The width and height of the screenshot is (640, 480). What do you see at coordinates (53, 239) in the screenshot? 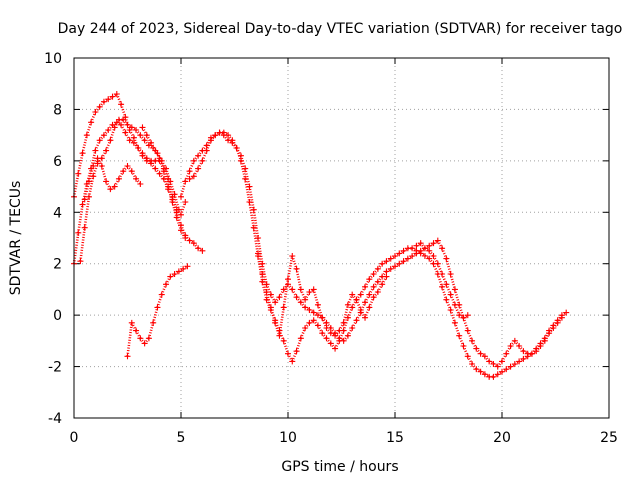
I see `y-tick-labels: -4 -2 0 2 4 6 8 10` at bounding box center [53, 239].